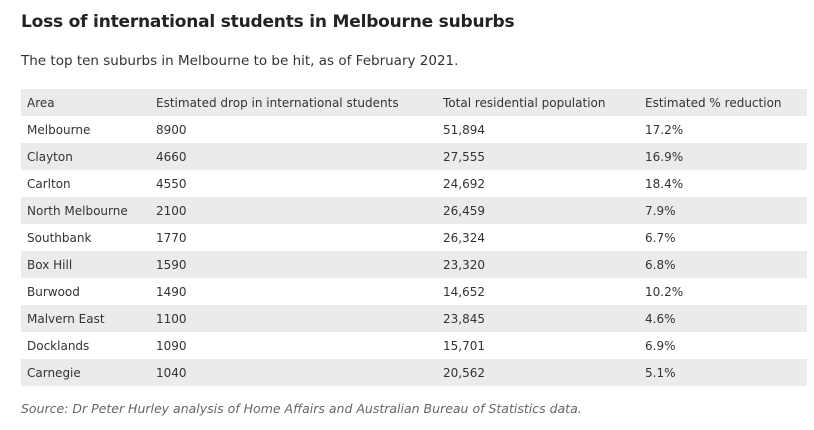 The image size is (814, 430). I want to click on table-cell: 2100, so click(171, 210).